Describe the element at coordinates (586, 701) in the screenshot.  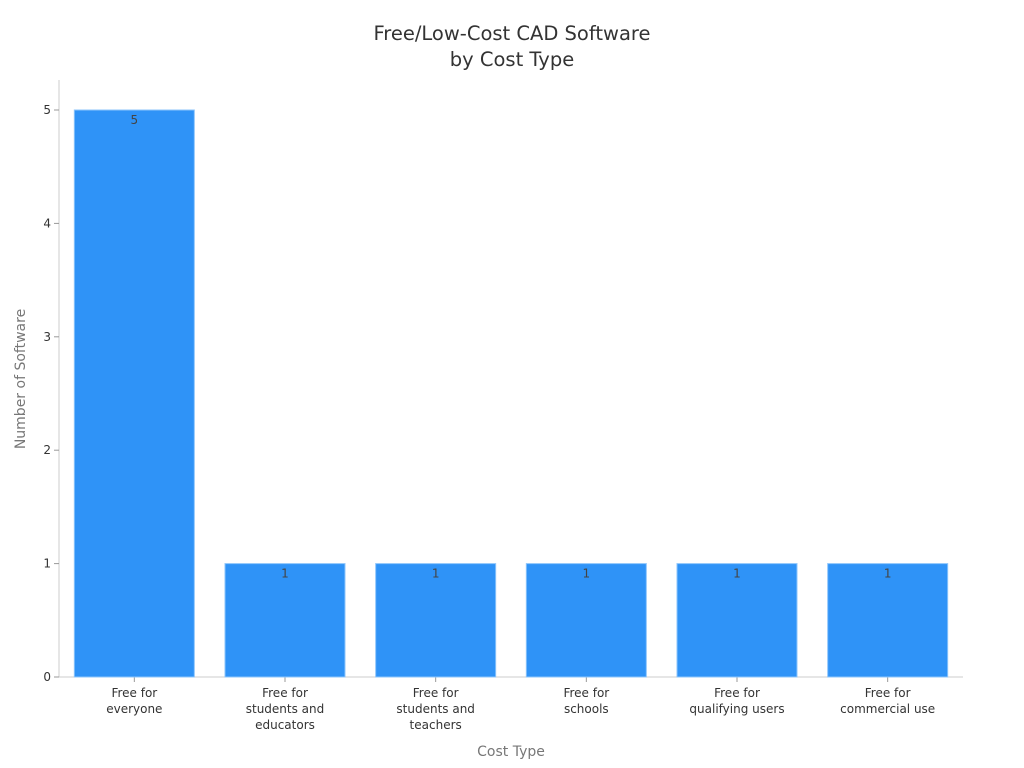
I see `x-tick-label: Free for schools` at that location.